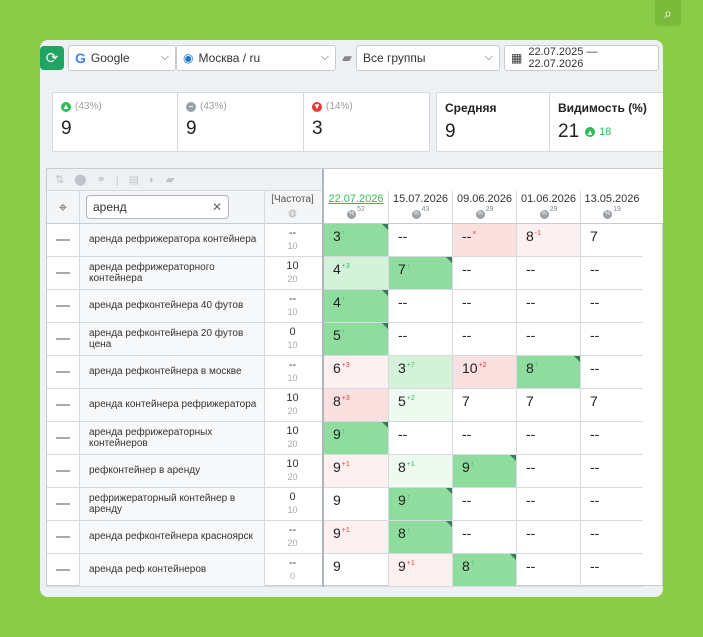 This screenshot has height=637, width=703. I want to click on export-icon: ▤, so click(134, 180).